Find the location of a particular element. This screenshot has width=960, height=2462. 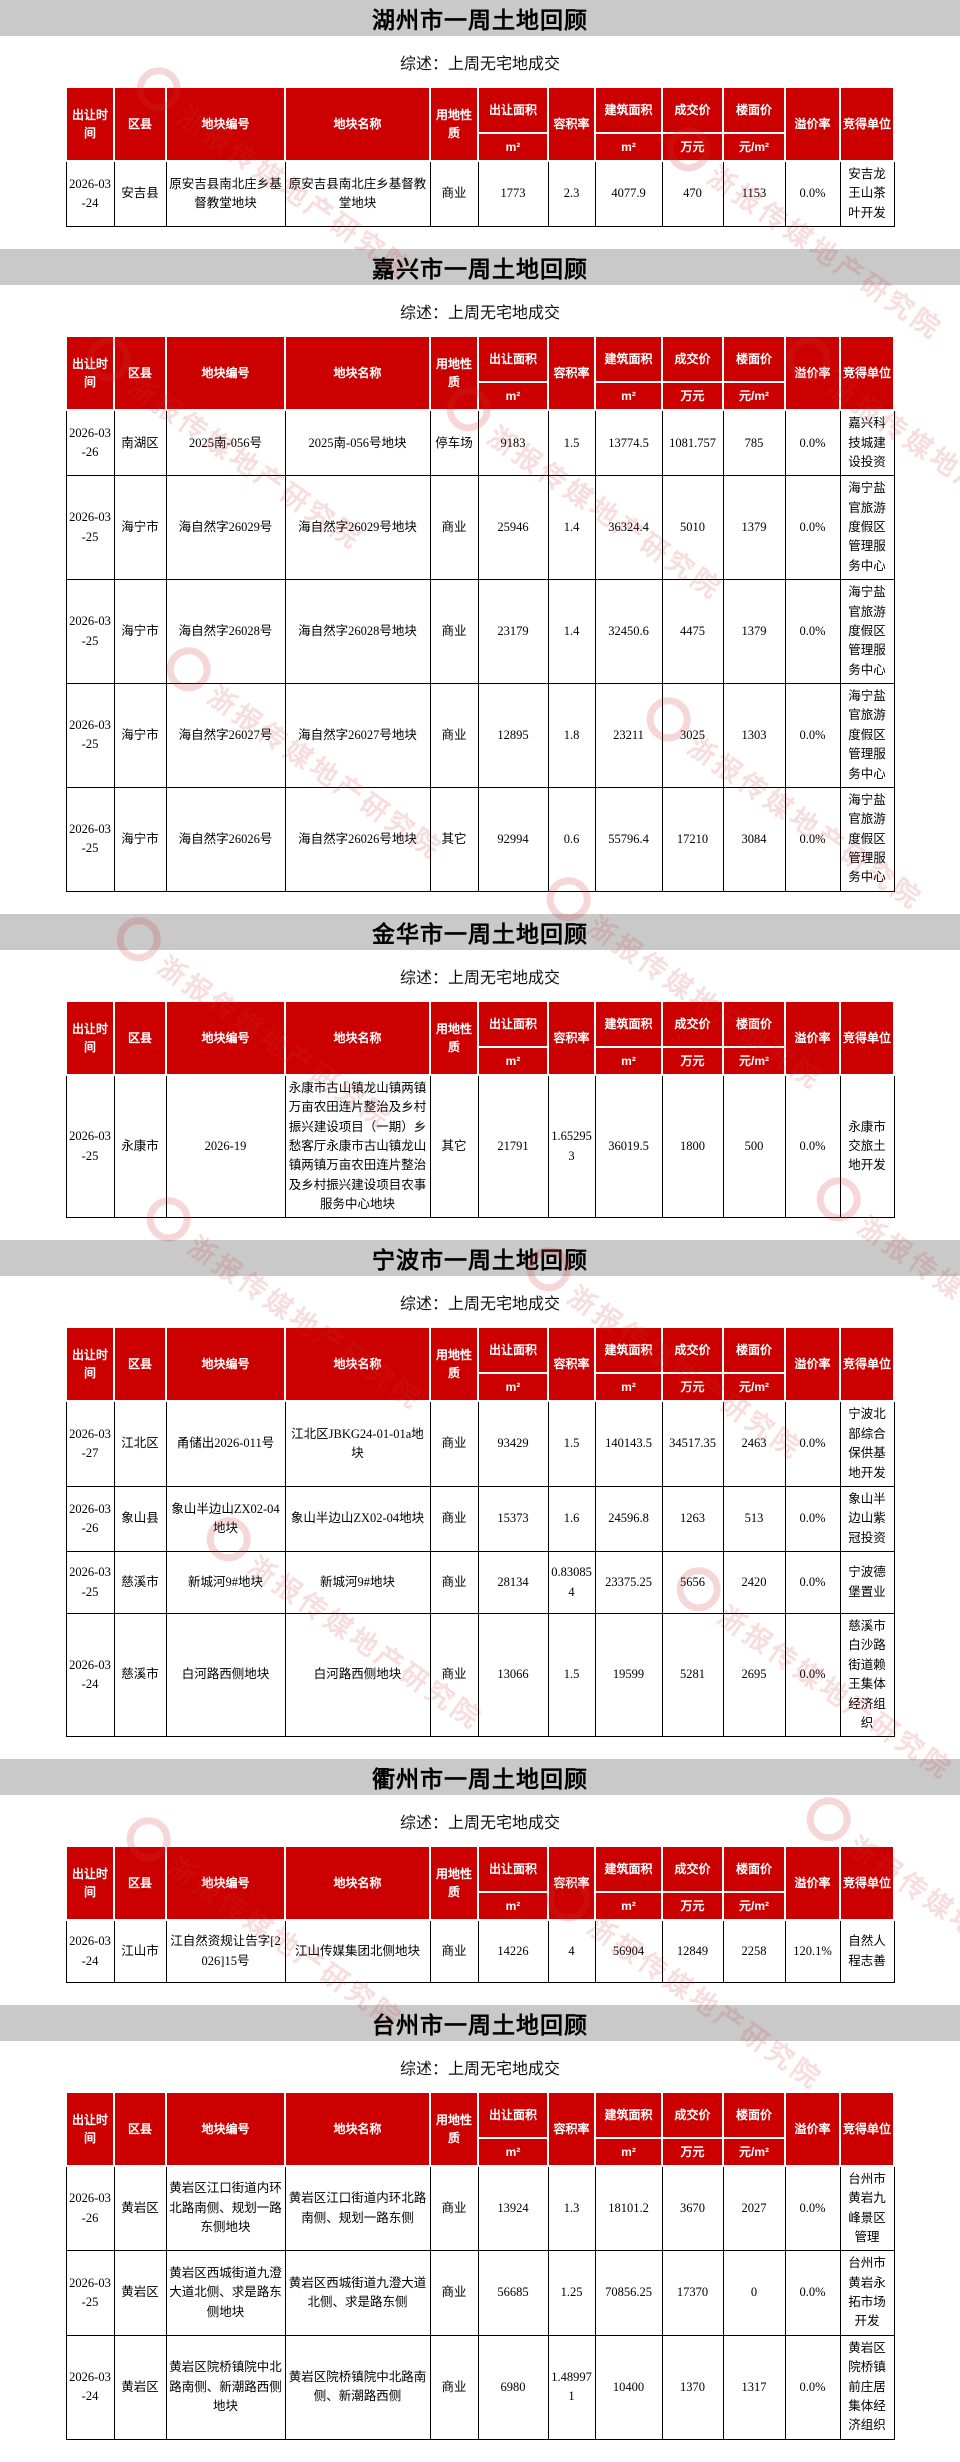

table-cell: 5281 is located at coordinates (692, 1675).